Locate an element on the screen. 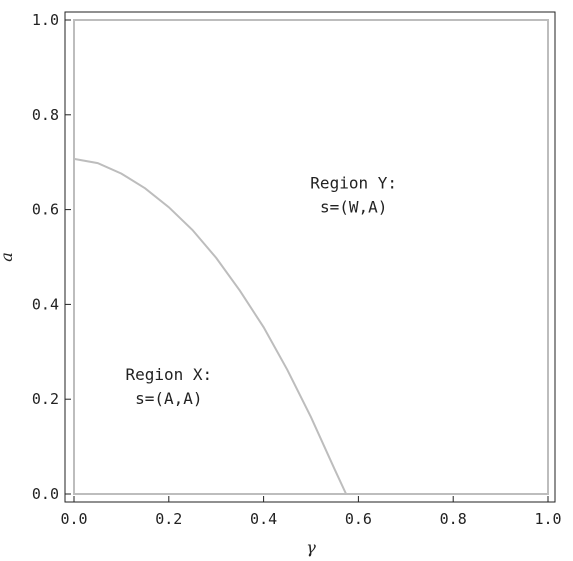 This screenshot has width=573, height=561. x-tick-label: 0.0 is located at coordinates (73, 519).